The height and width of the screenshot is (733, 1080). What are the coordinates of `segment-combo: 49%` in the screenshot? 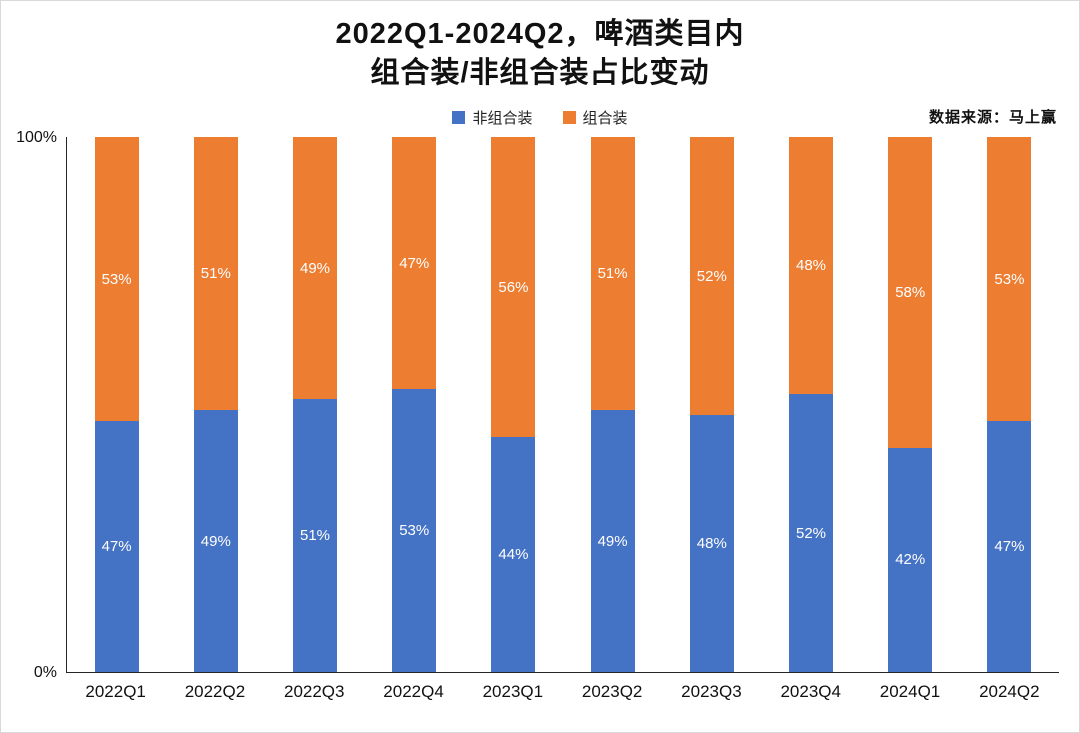 It's located at (315, 268).